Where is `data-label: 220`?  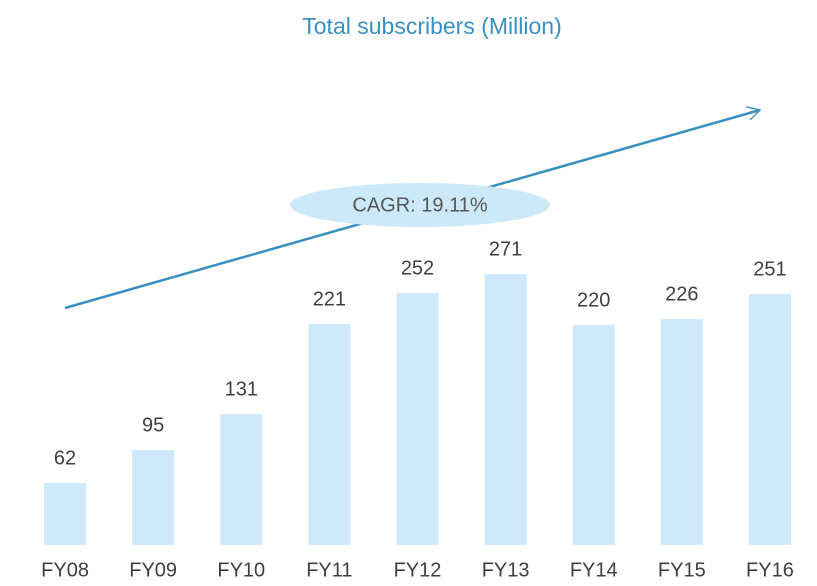 data-label: 220 is located at coordinates (593, 300).